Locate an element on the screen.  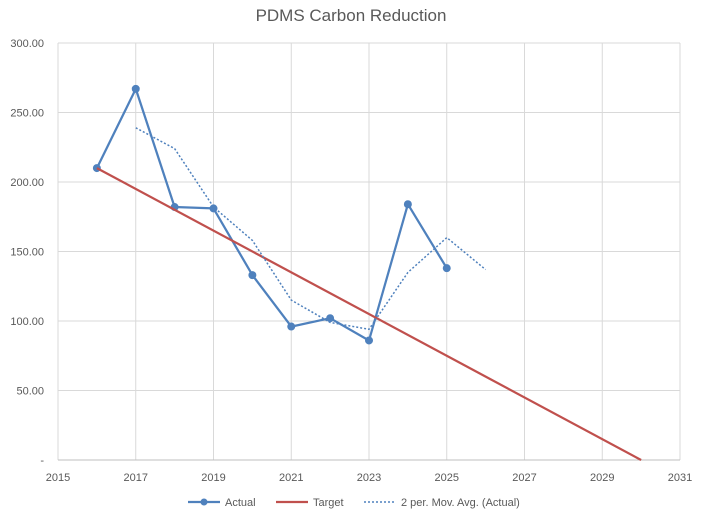
legend-entry: Target is located at coordinates (310, 503).